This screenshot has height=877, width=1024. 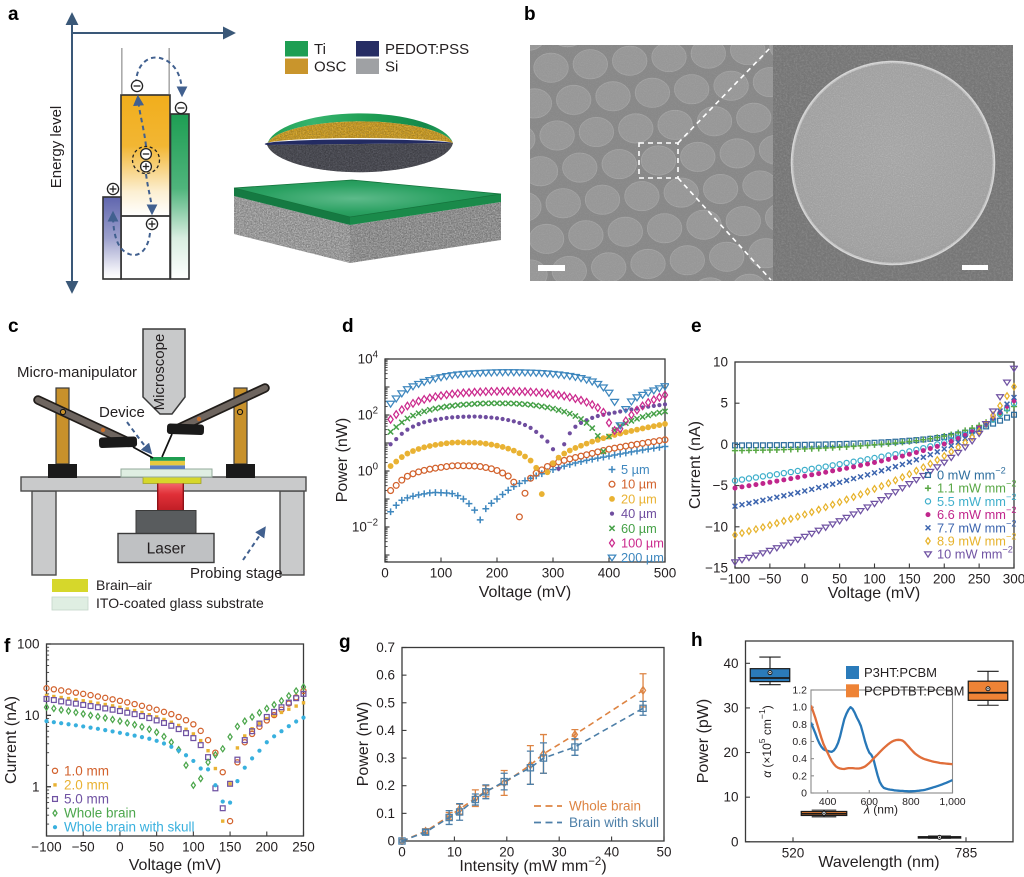 What do you see at coordinates (639, 498) in the screenshot?
I see `svg-text: 20 µm` at bounding box center [639, 498].